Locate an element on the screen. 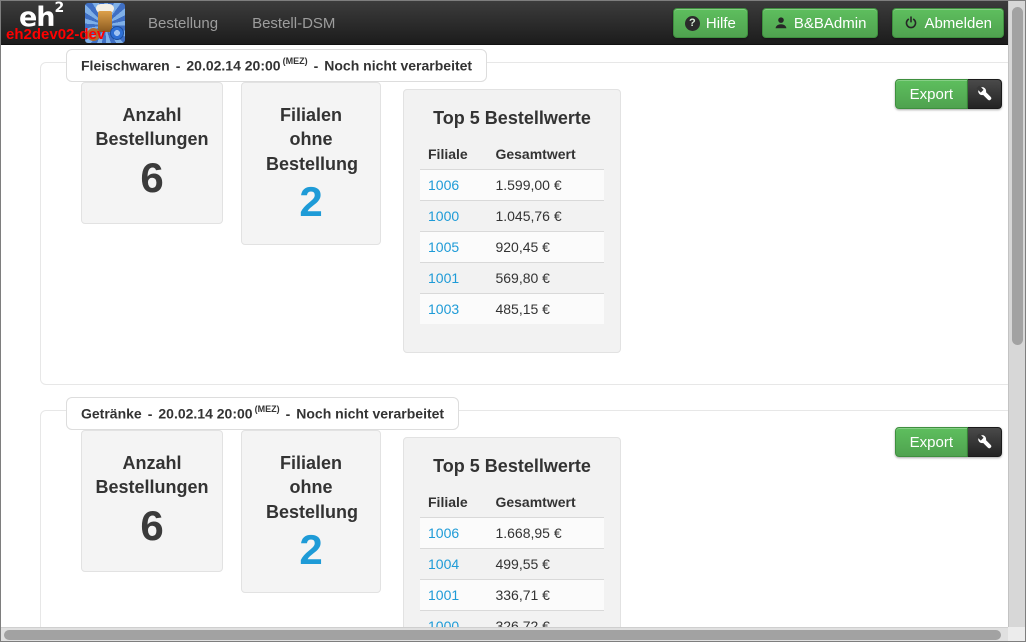 The image size is (1026, 642). table-row: 1006 1.599,00 € is located at coordinates (512, 185).